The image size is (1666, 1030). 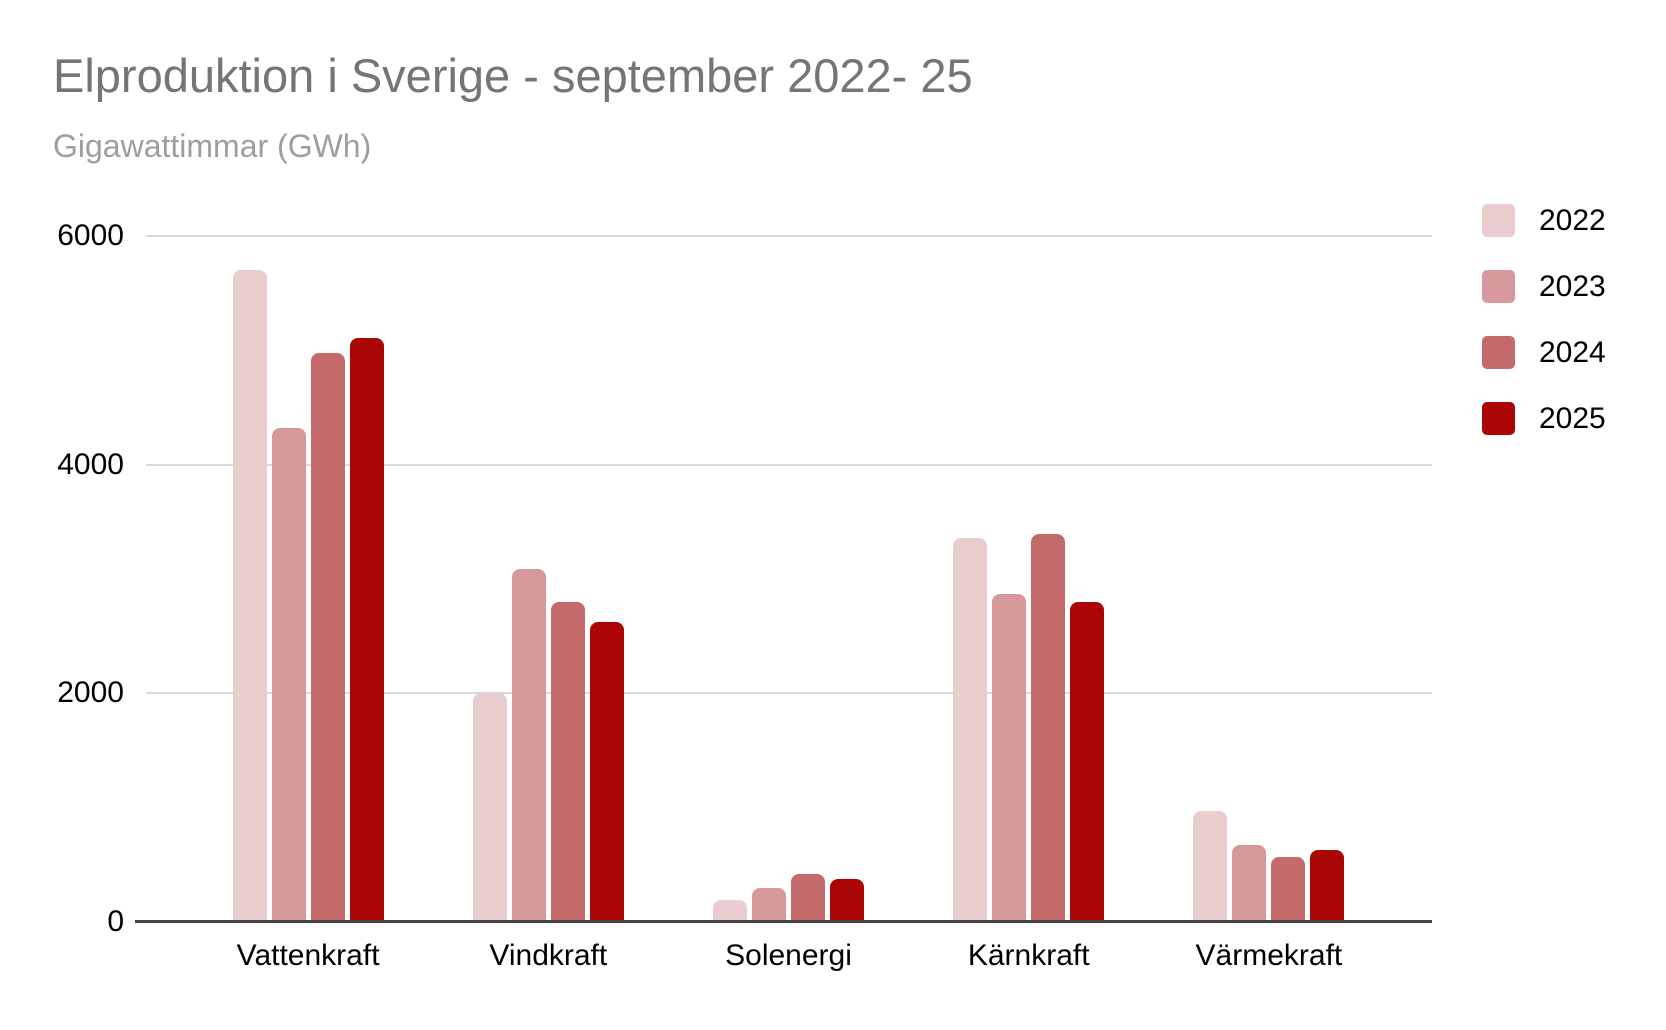 What do you see at coordinates (730, 911) in the screenshot?
I see `bar-2022-solenergi` at bounding box center [730, 911].